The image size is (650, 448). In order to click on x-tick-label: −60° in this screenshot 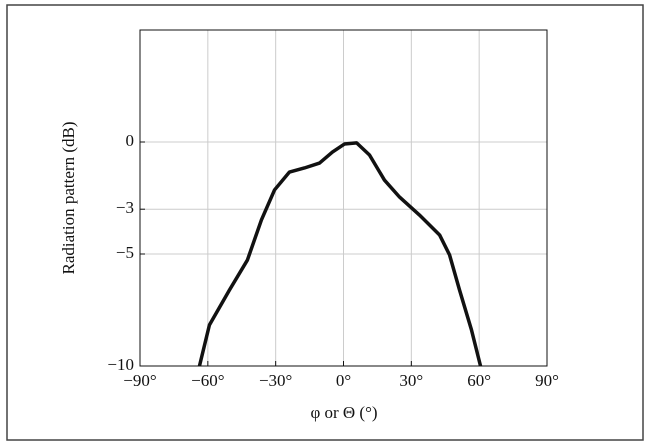, I will do `click(207, 380)`.